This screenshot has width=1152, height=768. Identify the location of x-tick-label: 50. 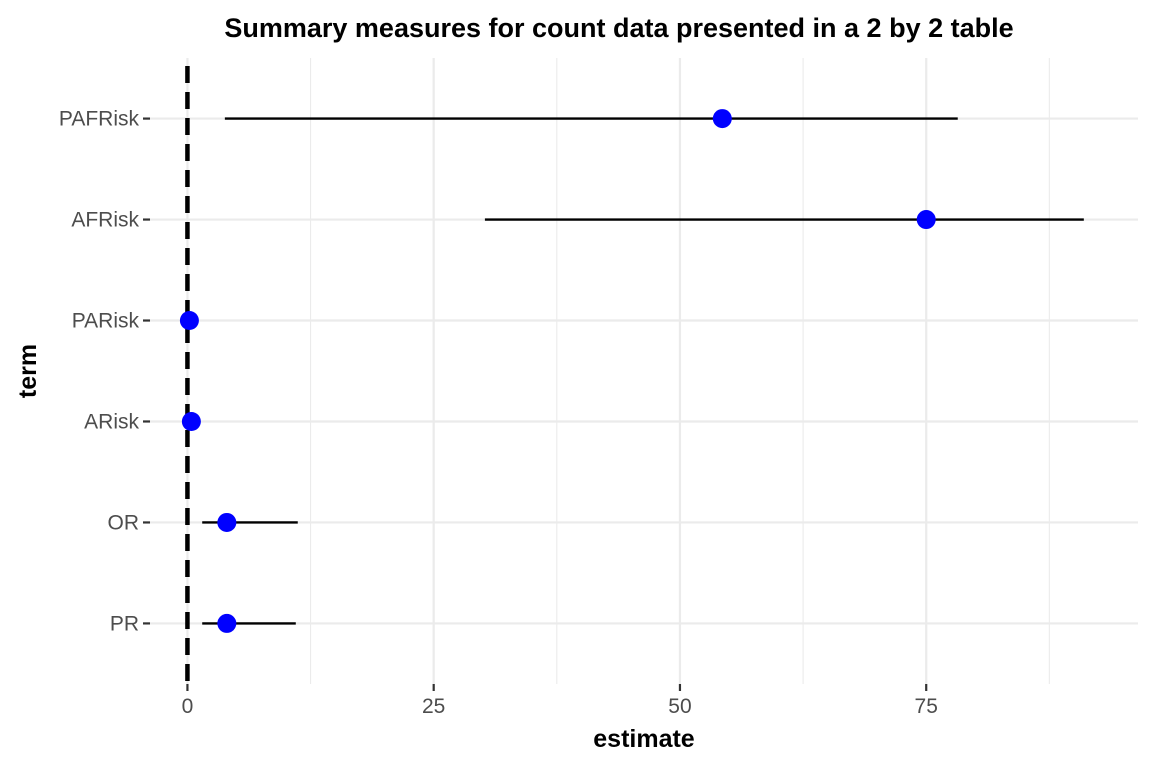
(679, 706).